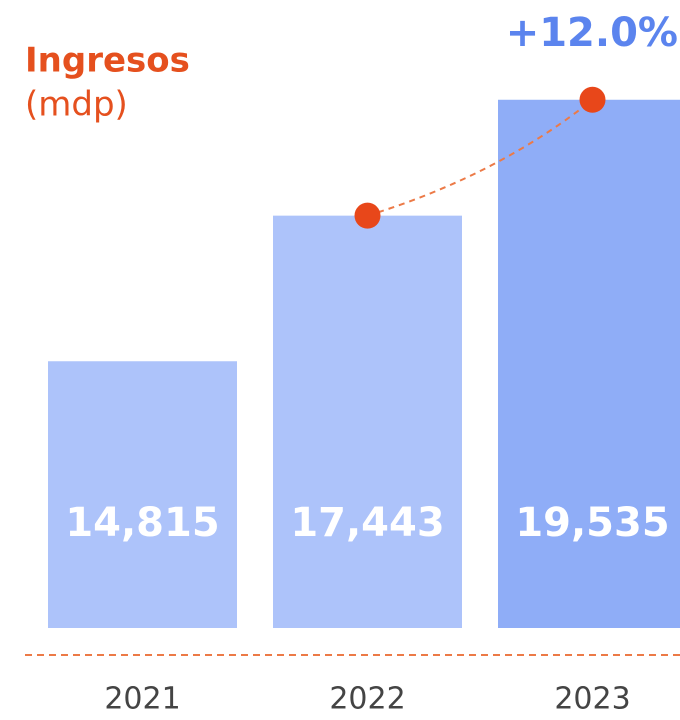  What do you see at coordinates (592, 33) in the screenshot?
I see `annotation: +12.0%` at bounding box center [592, 33].